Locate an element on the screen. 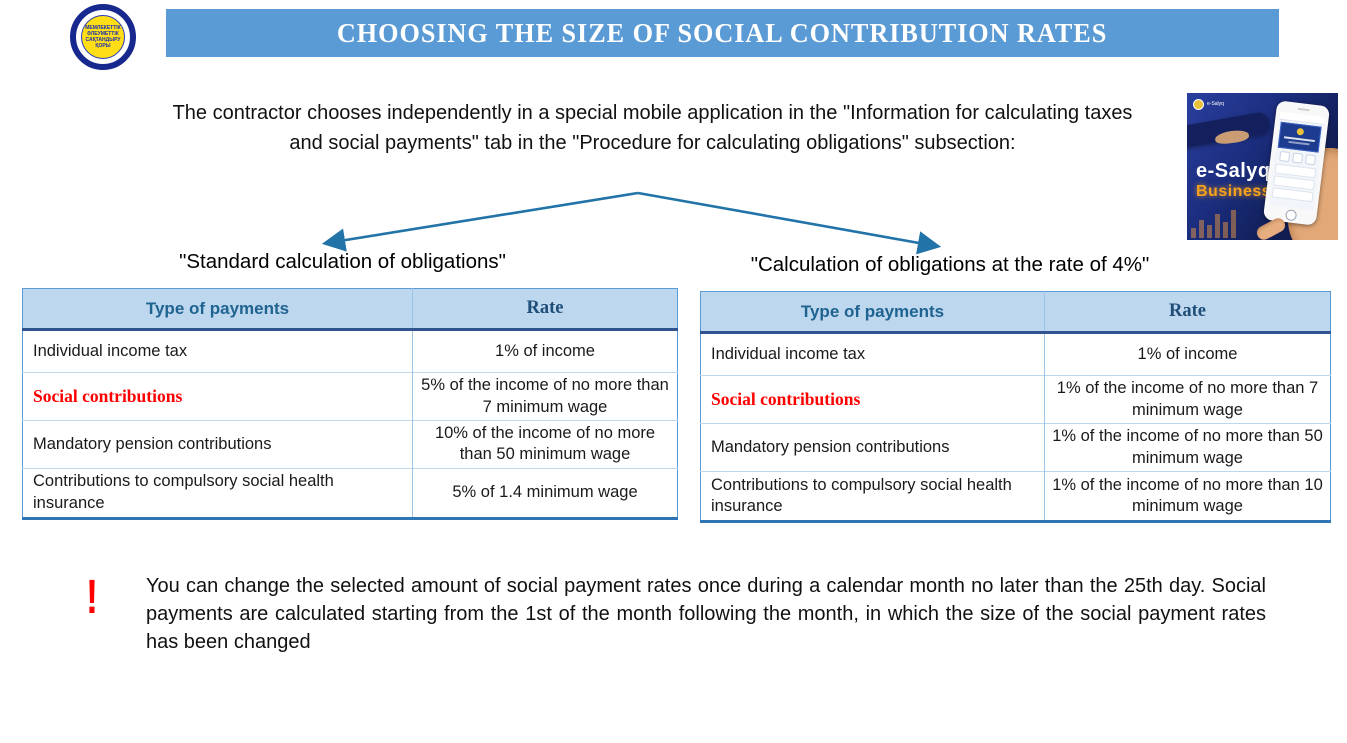 This screenshot has width=1347, height=743. fund-logo-text: САҚТАНДЫРУ is located at coordinates (103, 40).